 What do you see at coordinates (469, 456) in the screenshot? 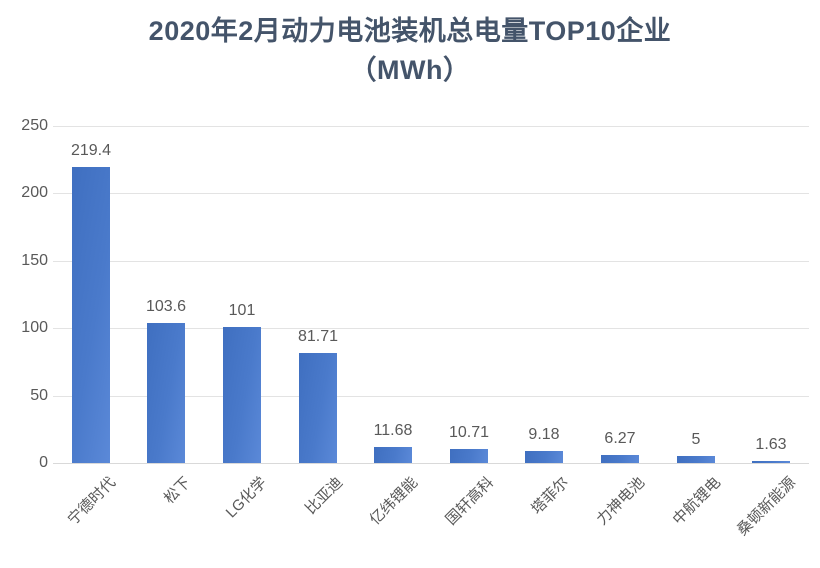
I see `bar-国轩高科` at bounding box center [469, 456].